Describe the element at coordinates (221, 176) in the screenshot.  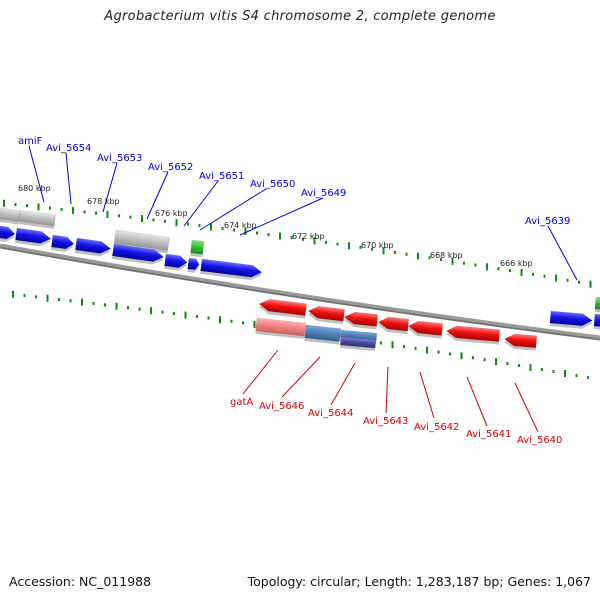
I see `gene-label-avi-5651: Avi_5651` at that location.